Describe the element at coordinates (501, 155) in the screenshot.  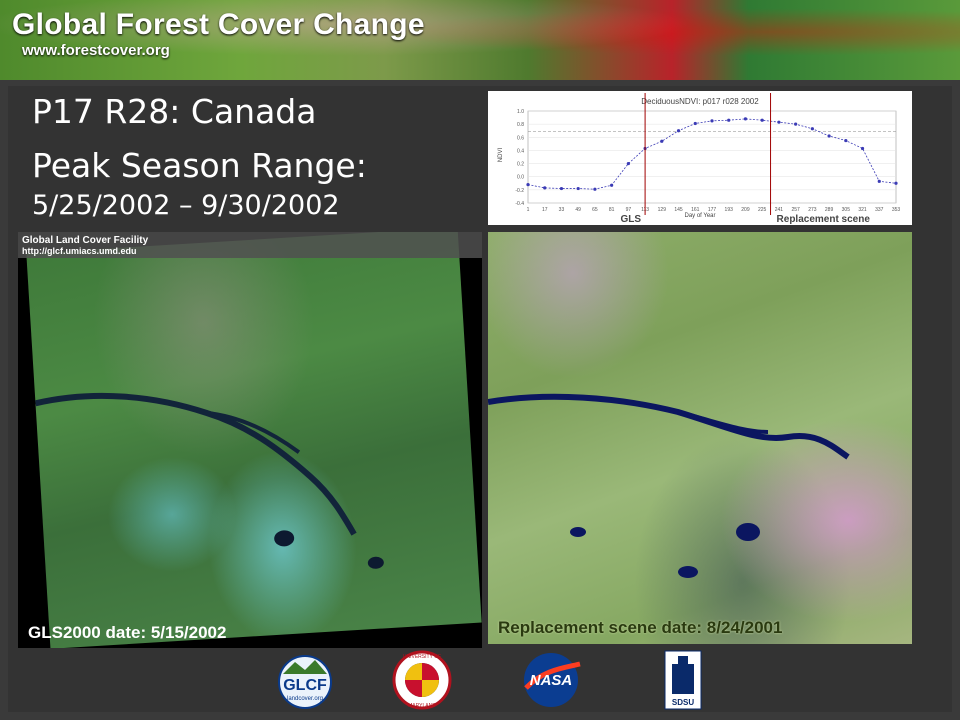
I see `chart-ylabel: NDVI` at that location.